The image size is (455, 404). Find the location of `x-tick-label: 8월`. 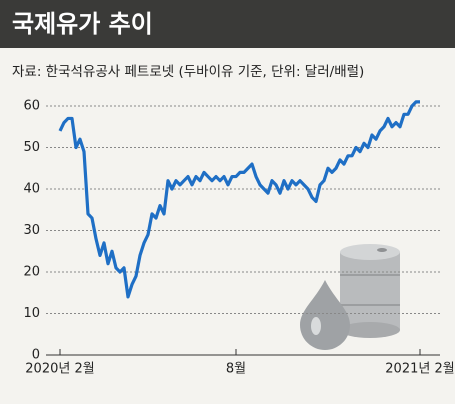

x-tick-label: 8월 is located at coordinates (236, 369).